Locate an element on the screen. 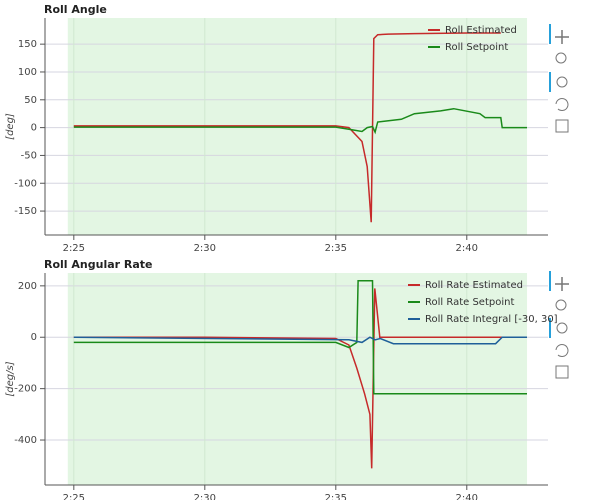  y-tick-label: -200 is located at coordinates (25, 389).